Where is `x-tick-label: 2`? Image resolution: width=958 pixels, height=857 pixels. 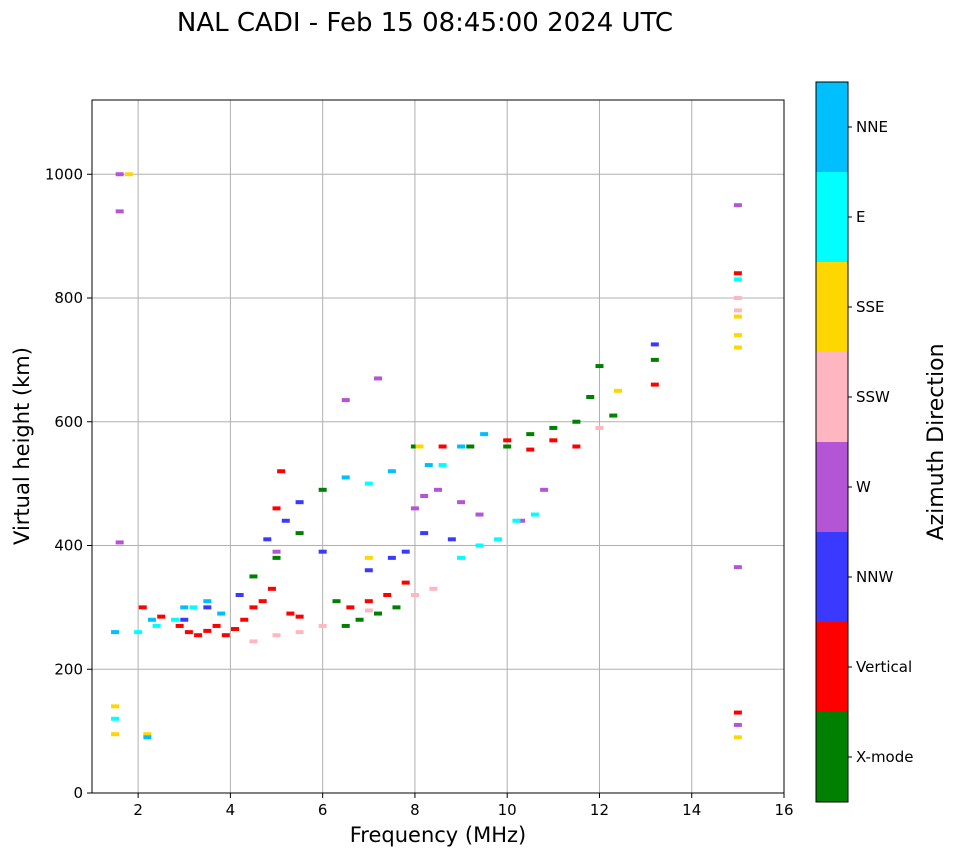 x-tick-label: 2 is located at coordinates (138, 810).